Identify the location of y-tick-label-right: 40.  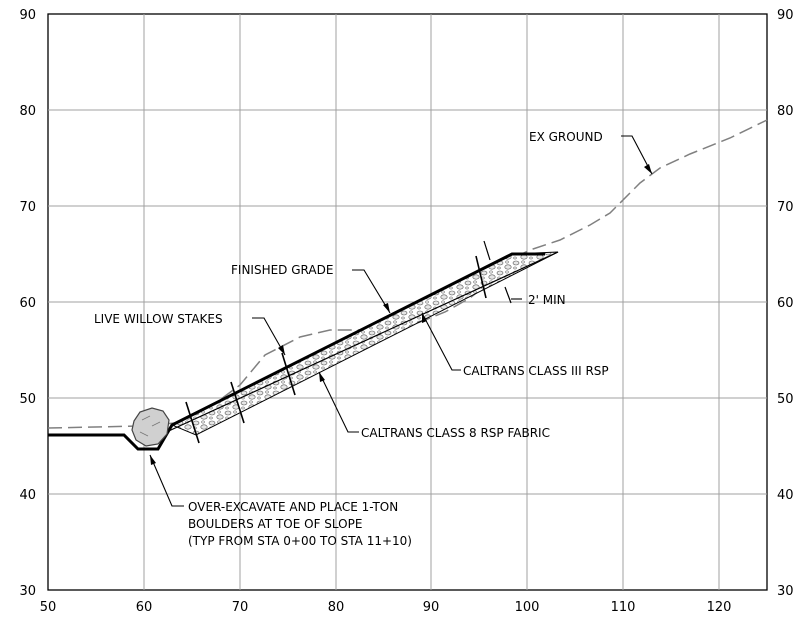
(785, 495).